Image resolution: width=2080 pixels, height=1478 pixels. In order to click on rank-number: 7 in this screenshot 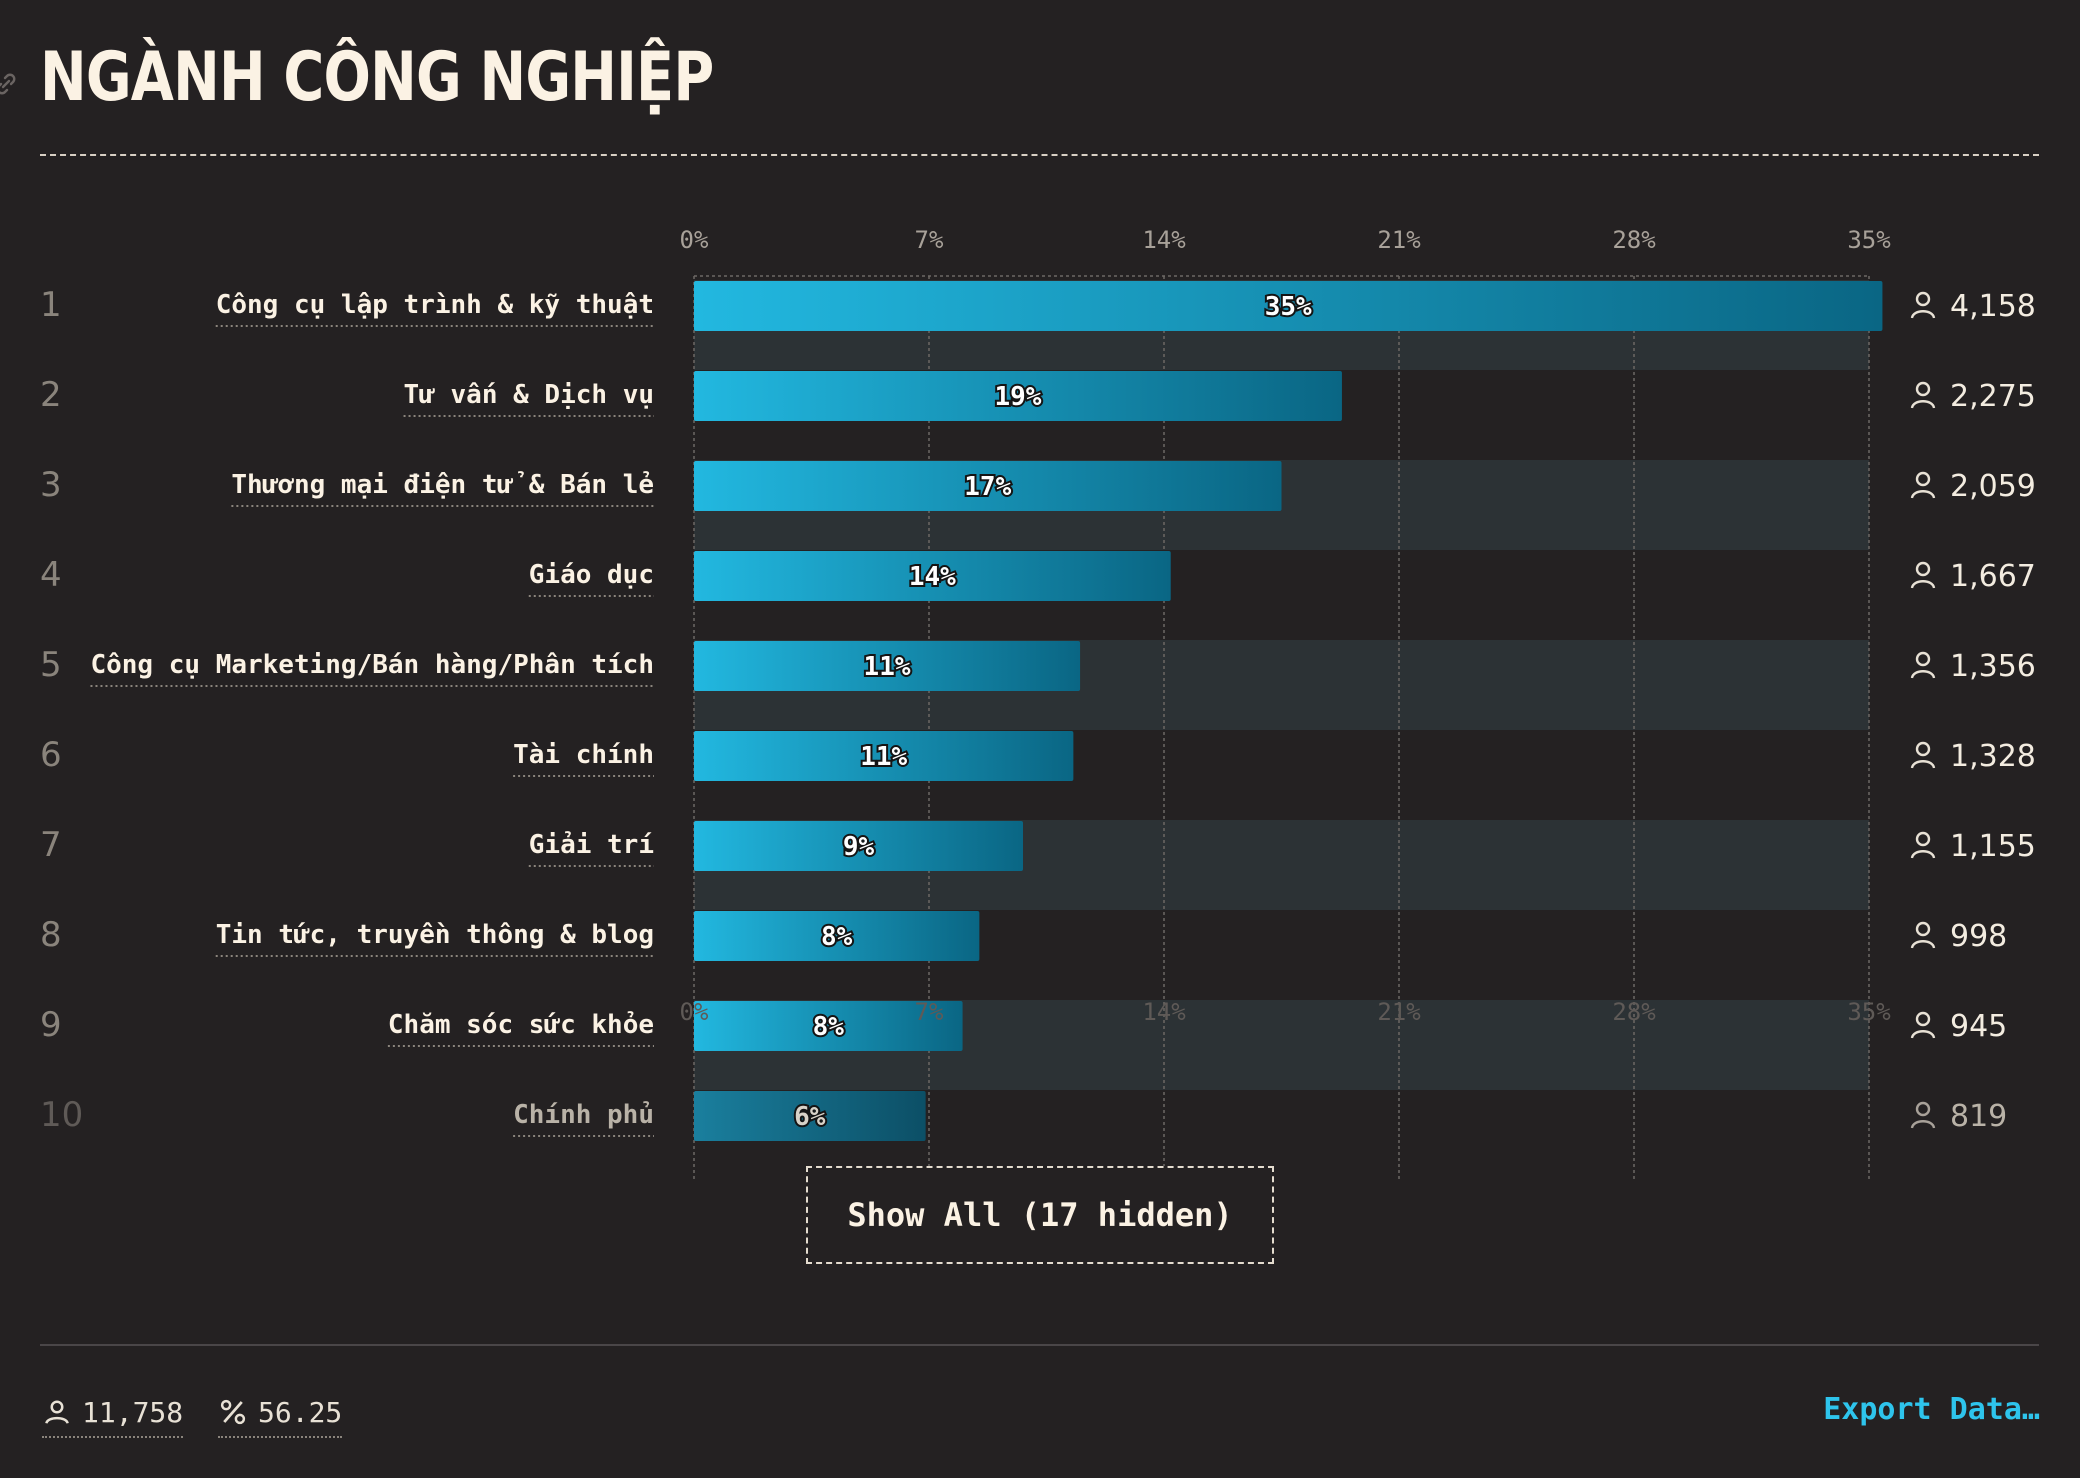, I will do `click(51, 845)`.